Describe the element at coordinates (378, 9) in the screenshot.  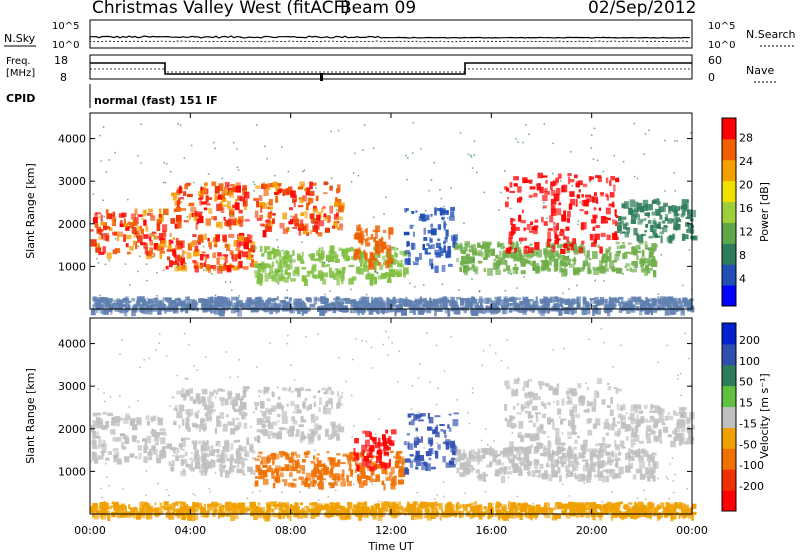
I see `beam-title: Beam 09` at that location.